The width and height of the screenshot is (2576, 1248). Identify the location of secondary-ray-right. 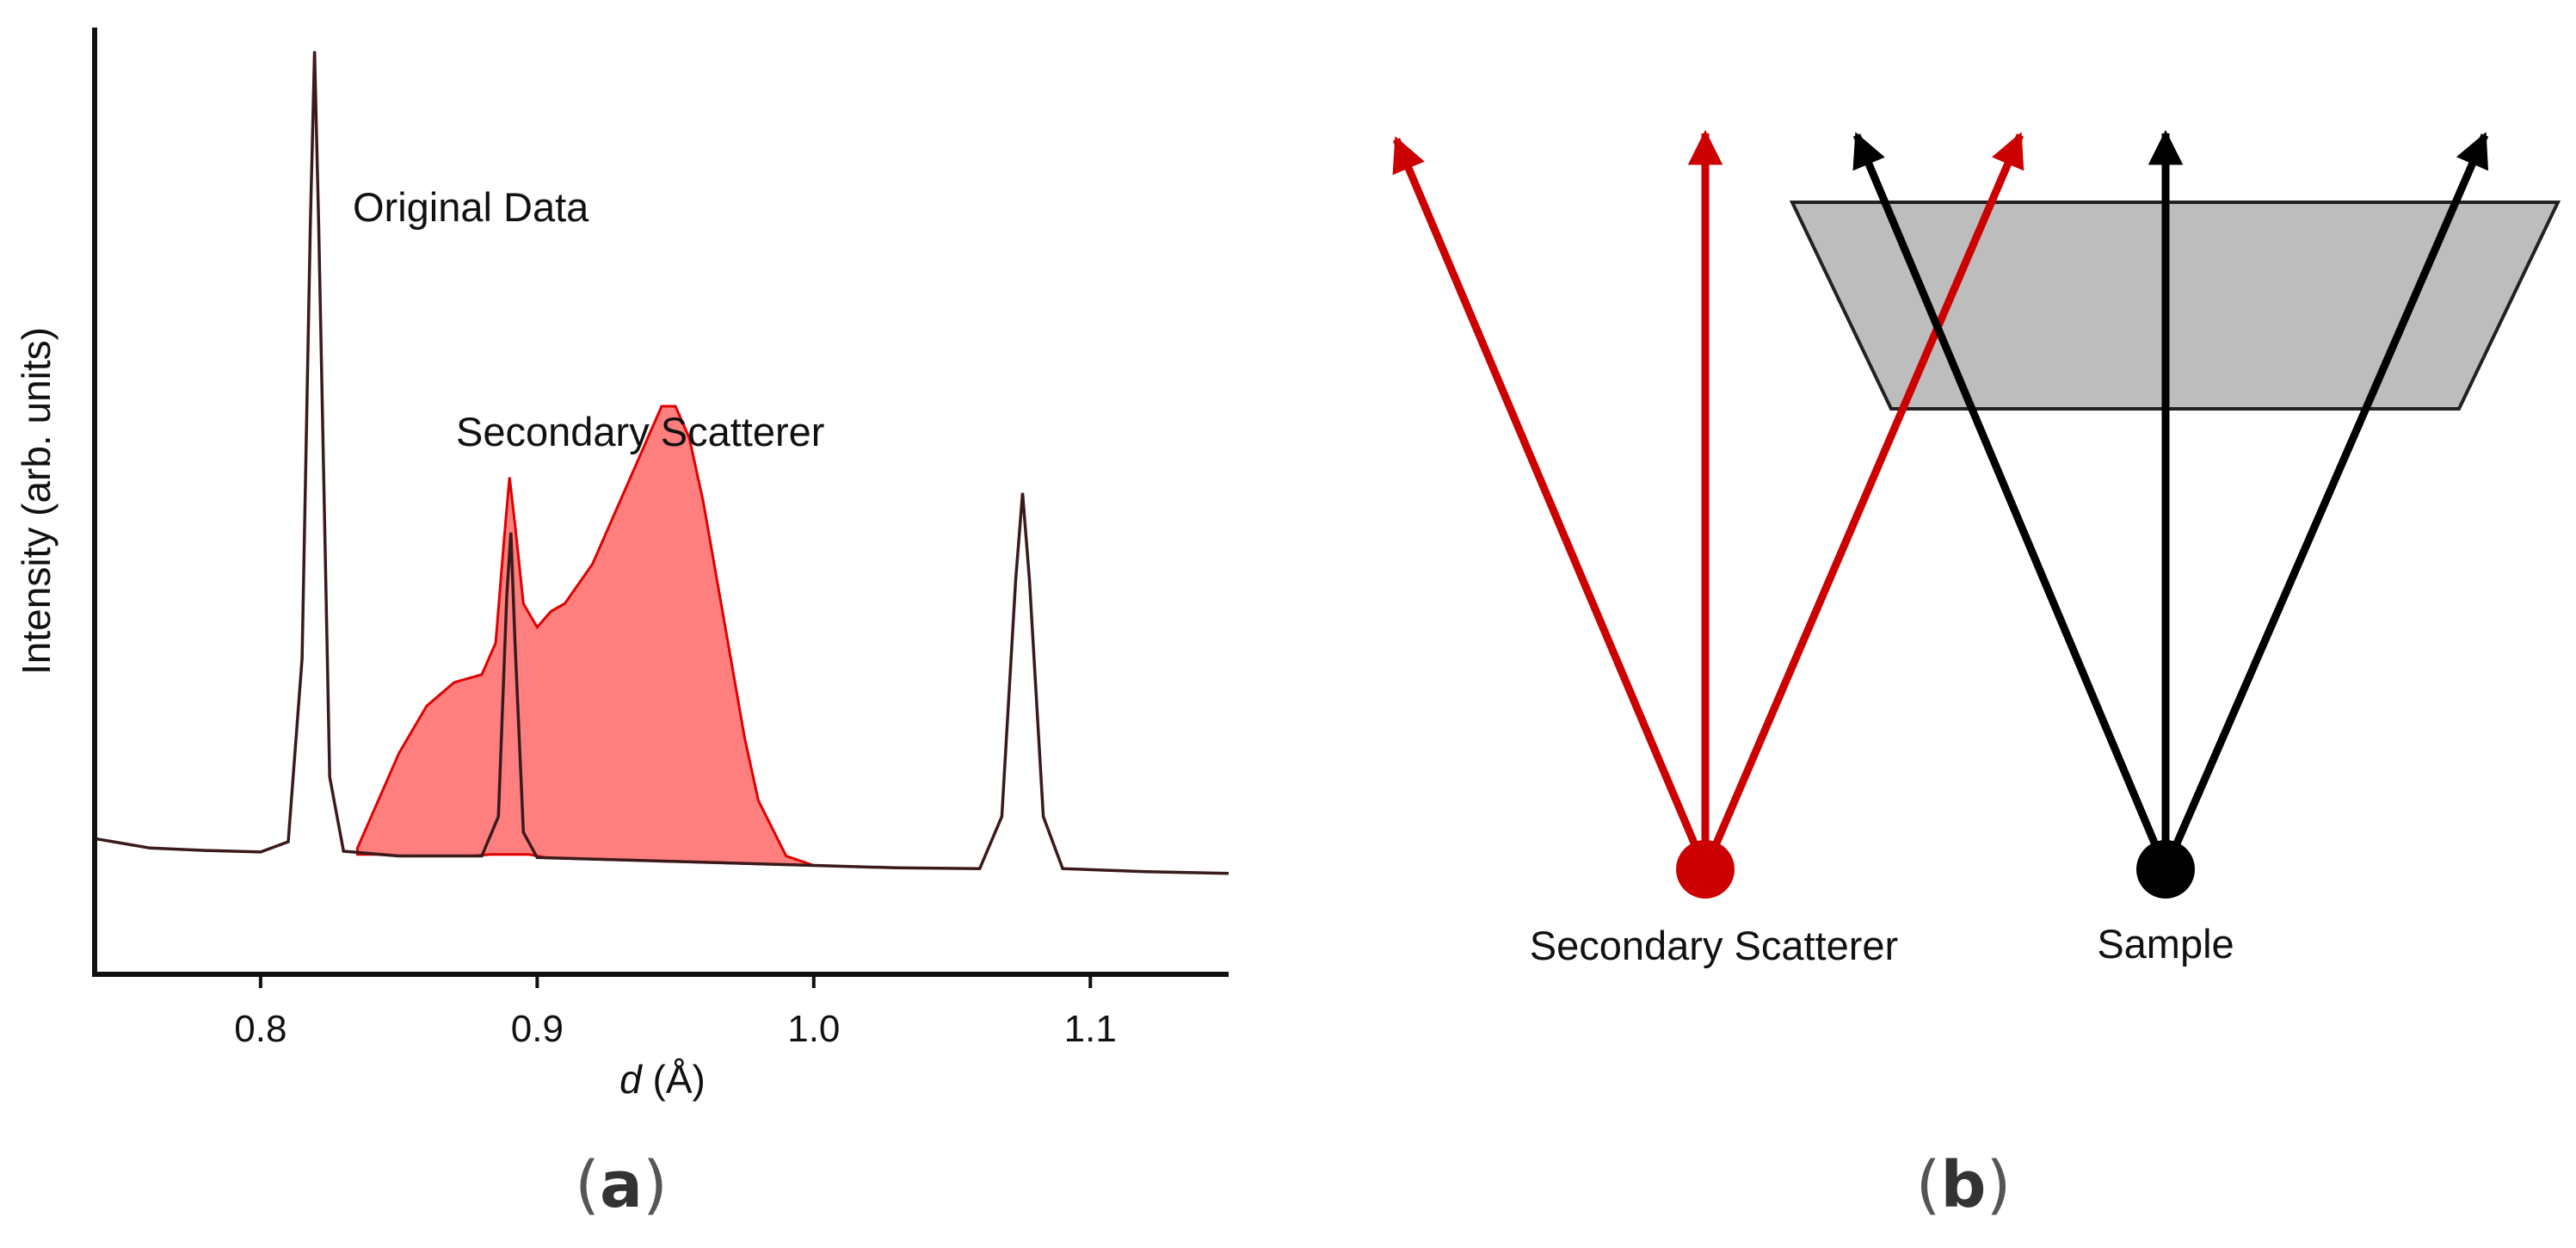
(1862, 501).